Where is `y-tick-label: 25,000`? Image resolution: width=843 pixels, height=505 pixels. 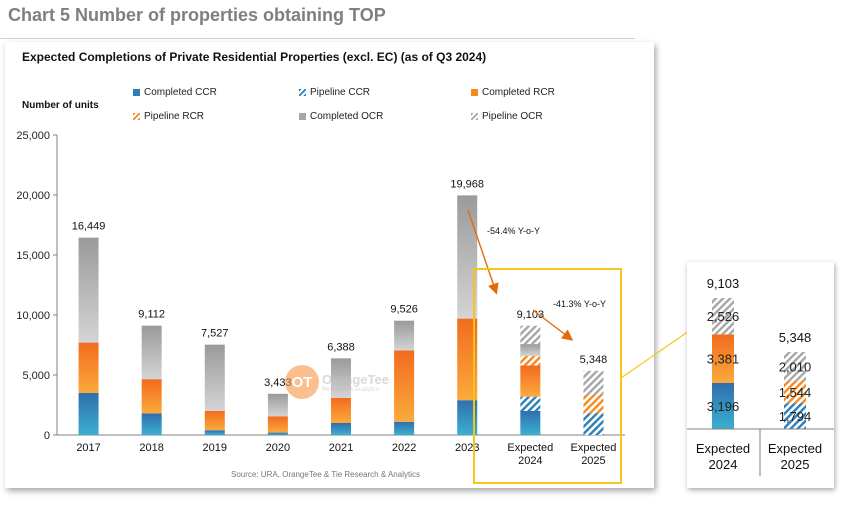 y-tick-label: 25,000 is located at coordinates (33, 136).